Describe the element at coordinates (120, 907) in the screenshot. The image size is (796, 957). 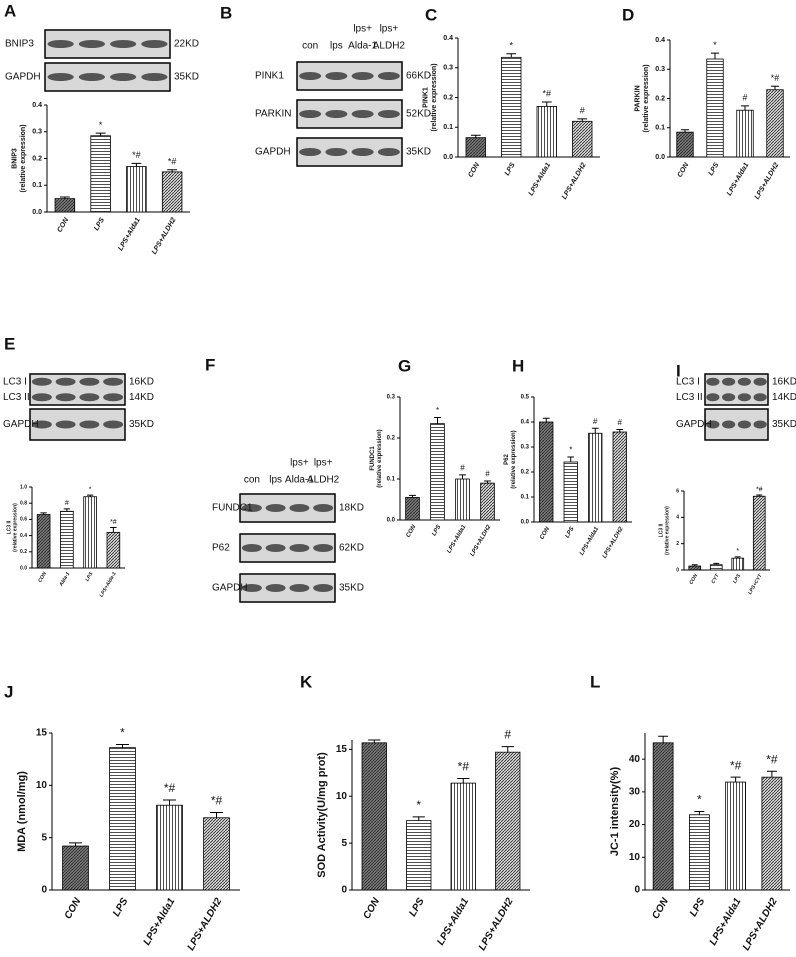
I see `x-tick-label: LPS` at that location.